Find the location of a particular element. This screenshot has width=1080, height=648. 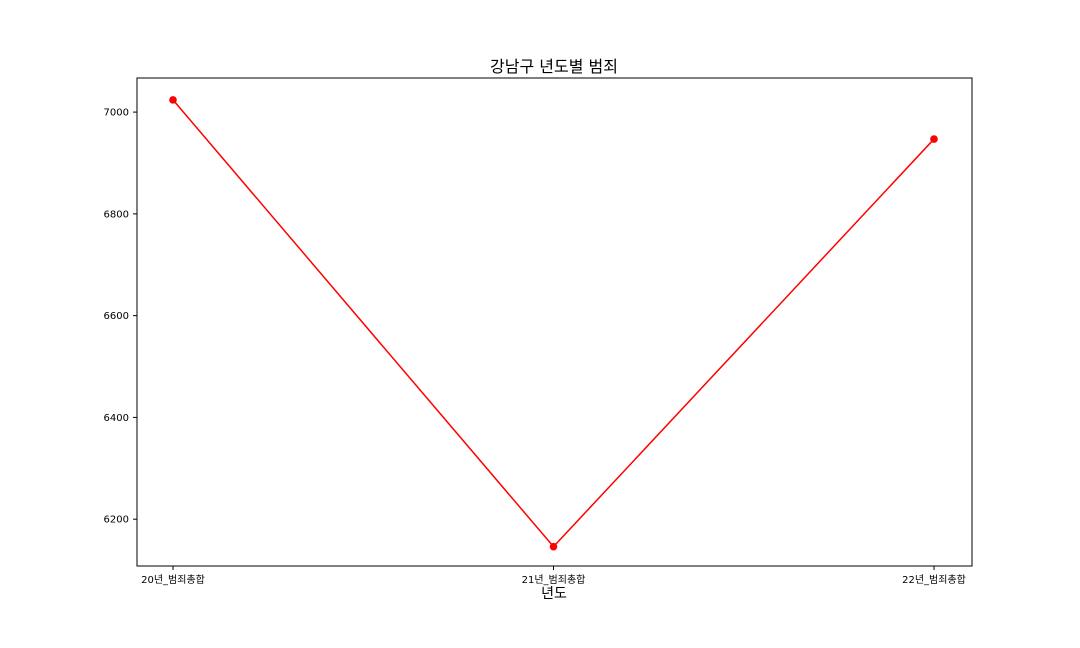

x-axis-label: 년도 is located at coordinates (554, 594).